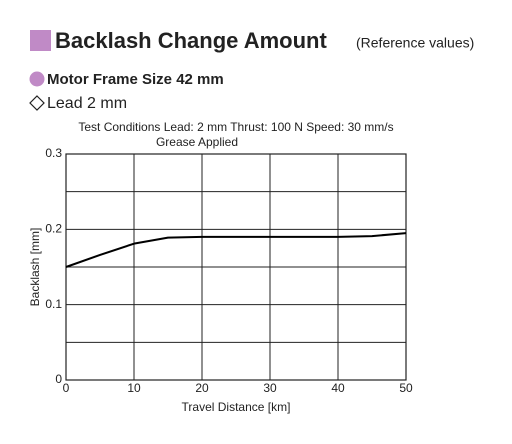  Describe the element at coordinates (191, 40) in the screenshot. I see `page-title: Backlash Change Amount` at that location.